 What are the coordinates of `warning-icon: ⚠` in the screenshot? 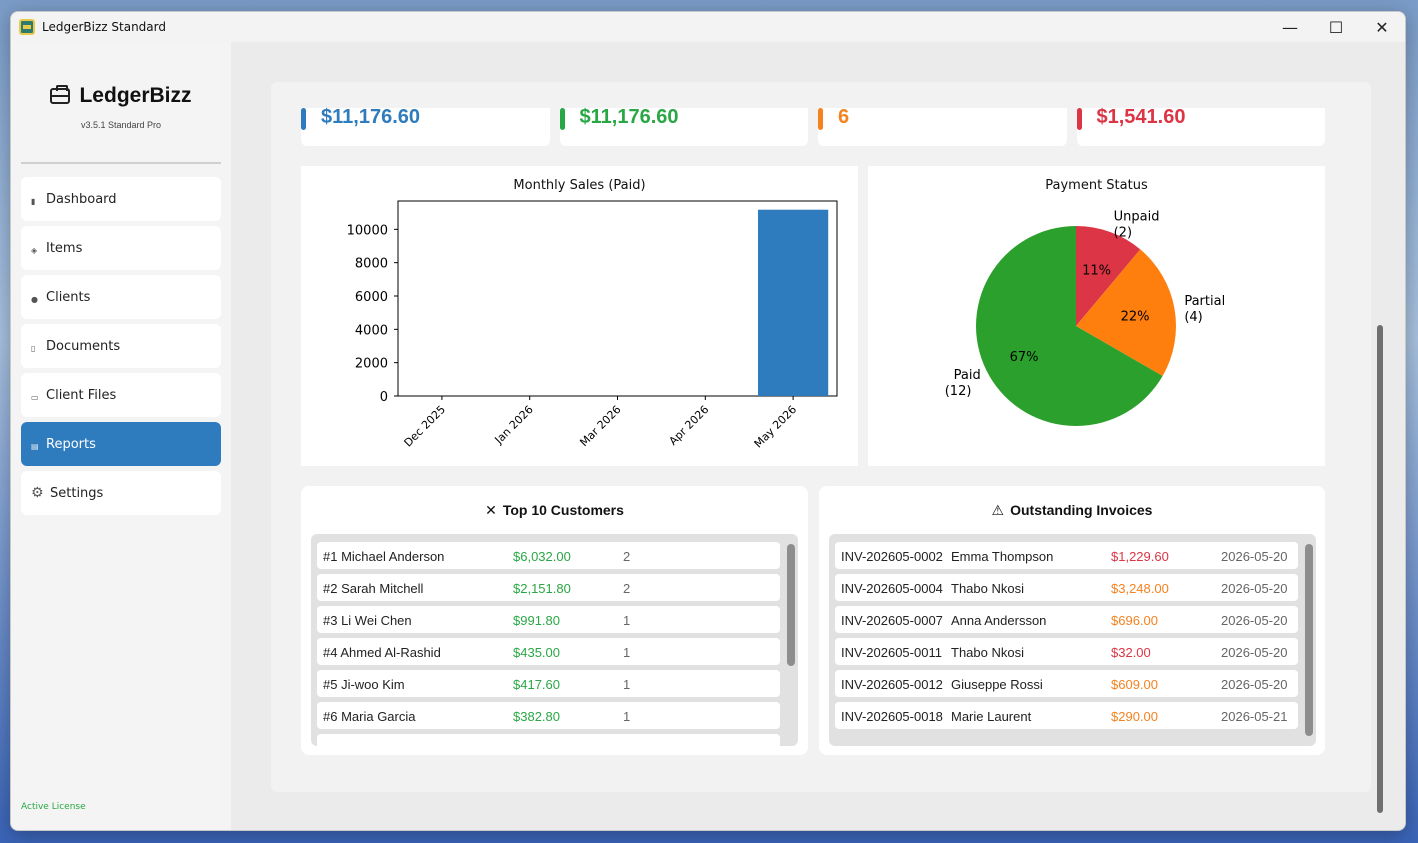 It's located at (998, 510).